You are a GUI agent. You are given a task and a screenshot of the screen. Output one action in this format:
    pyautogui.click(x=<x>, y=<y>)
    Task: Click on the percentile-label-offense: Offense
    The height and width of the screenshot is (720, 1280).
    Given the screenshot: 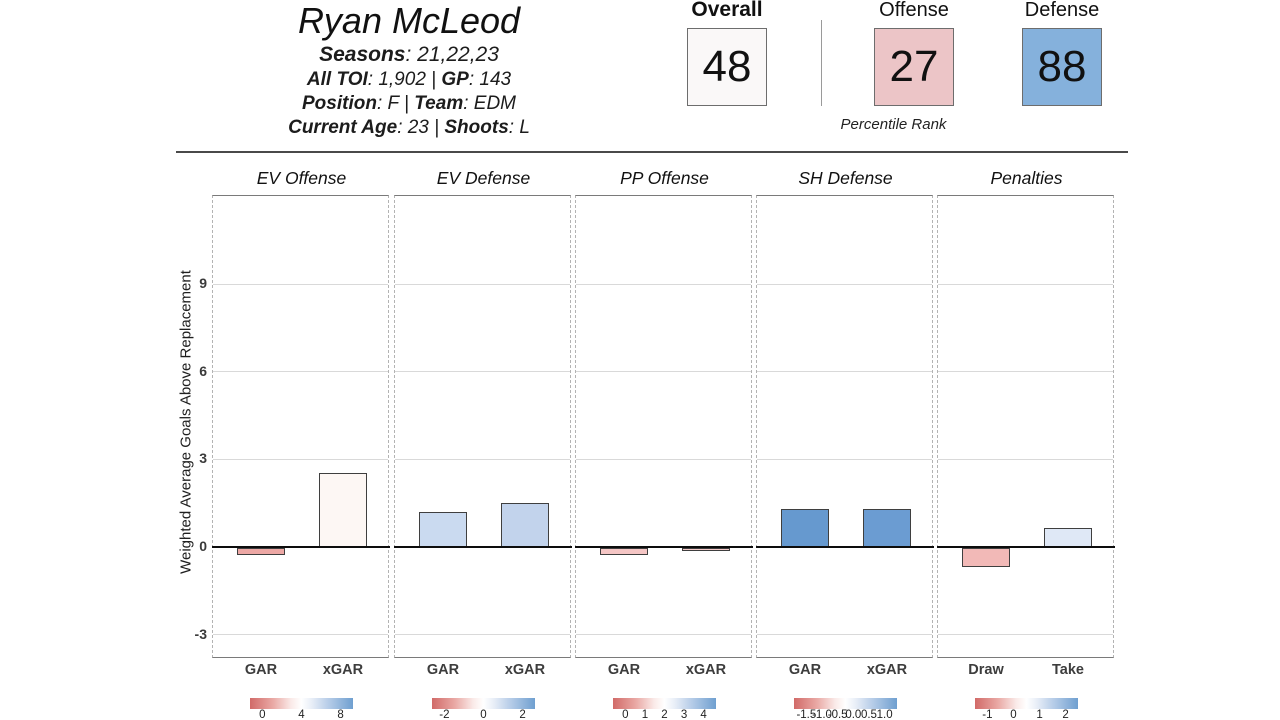 What is the action you would take?
    pyautogui.click(x=914, y=10)
    